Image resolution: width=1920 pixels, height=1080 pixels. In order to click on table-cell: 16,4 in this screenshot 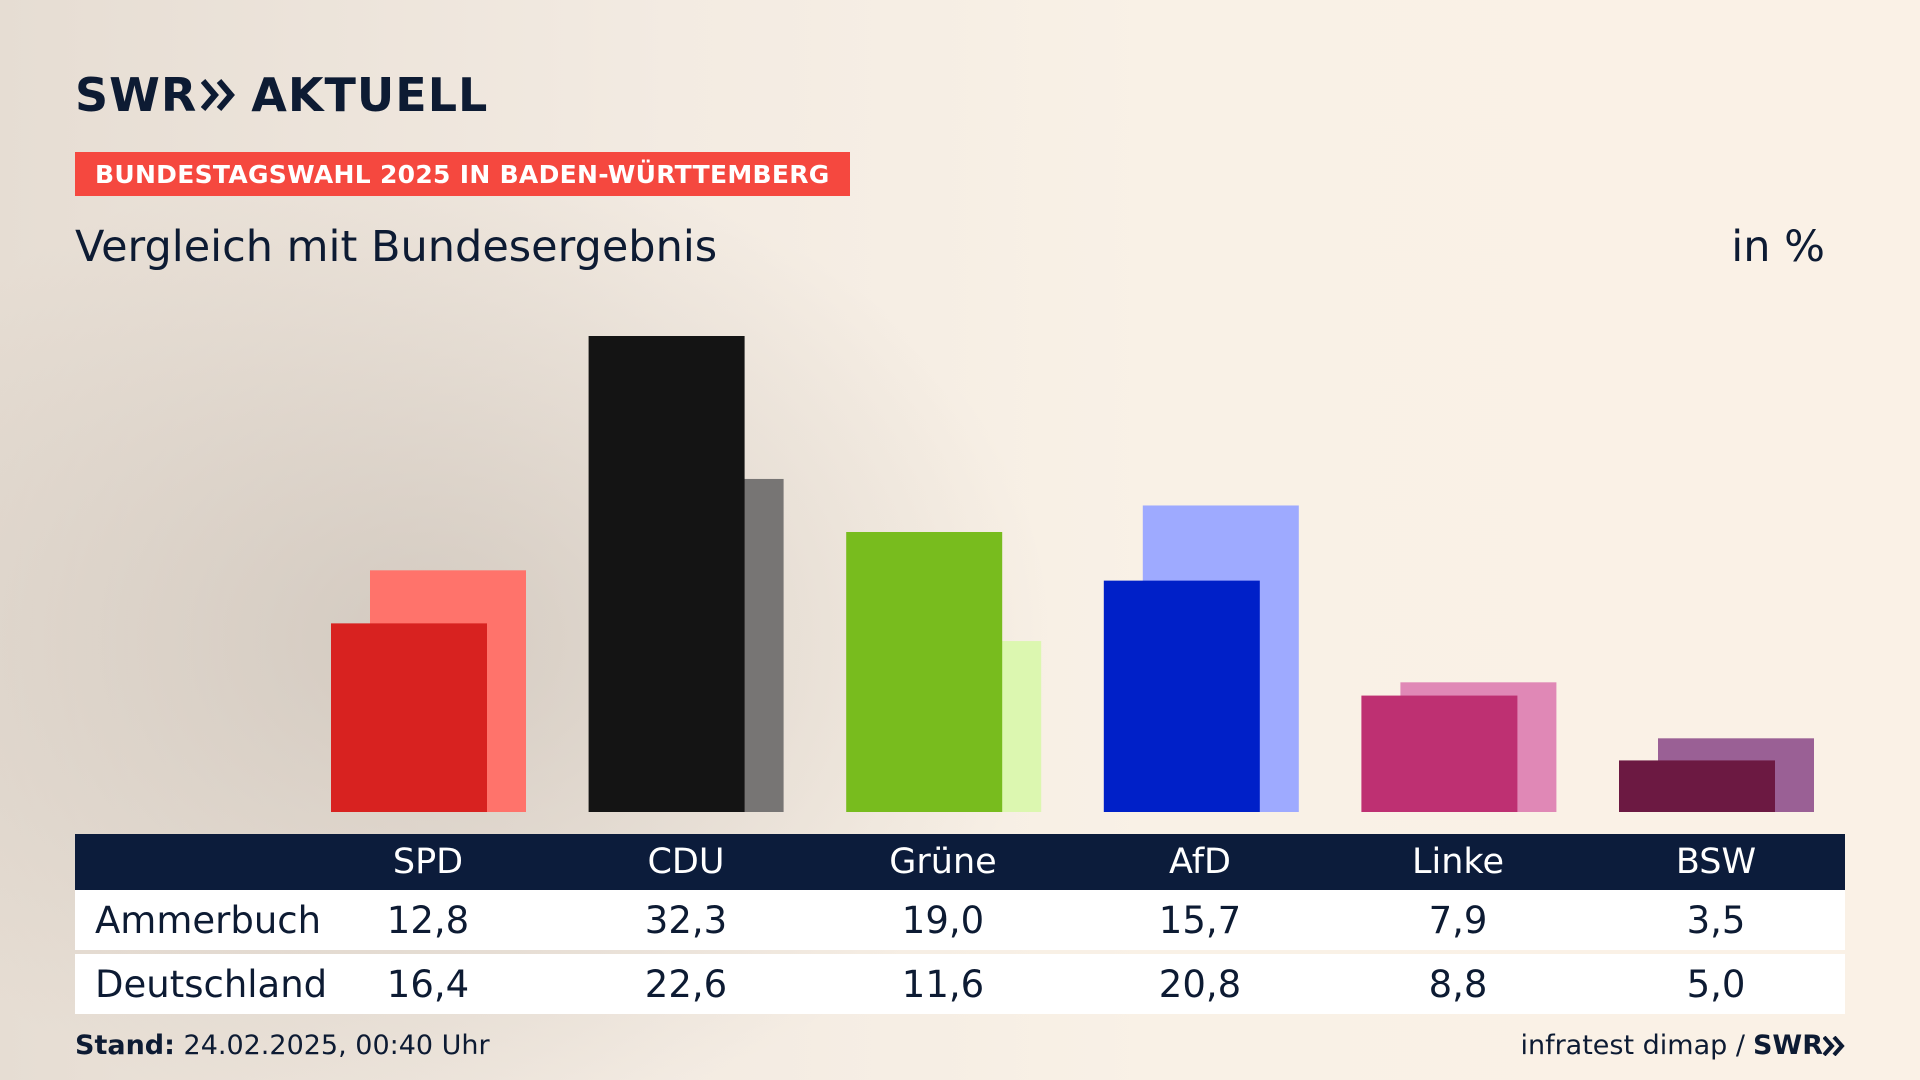, I will do `click(428, 984)`.